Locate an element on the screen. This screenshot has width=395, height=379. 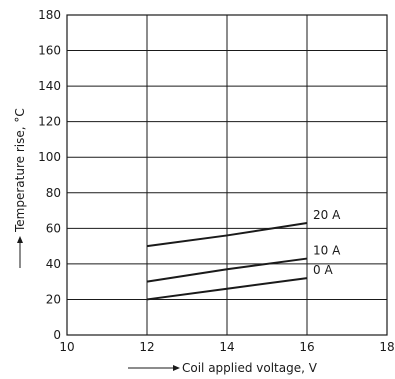
y-tick-label: 20 is located at coordinates (53, 299).